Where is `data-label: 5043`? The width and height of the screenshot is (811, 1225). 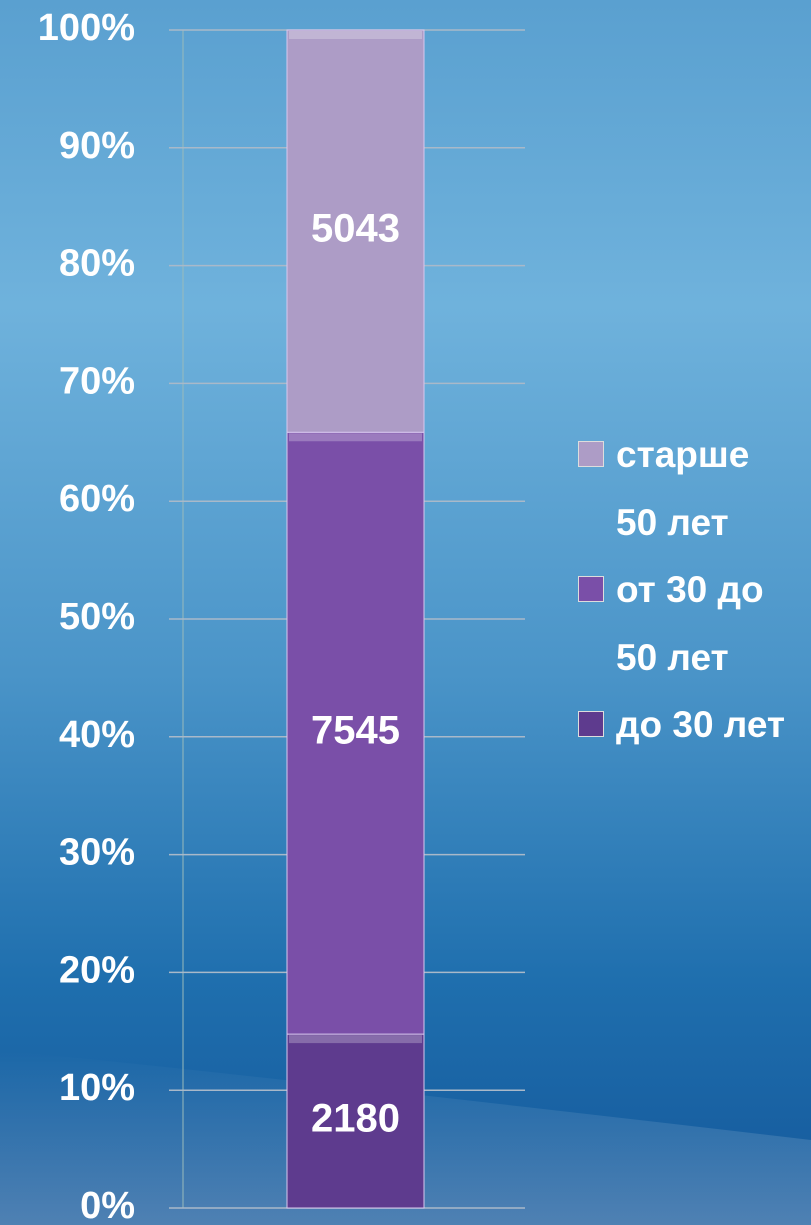
data-label: 5043 is located at coordinates (355, 229).